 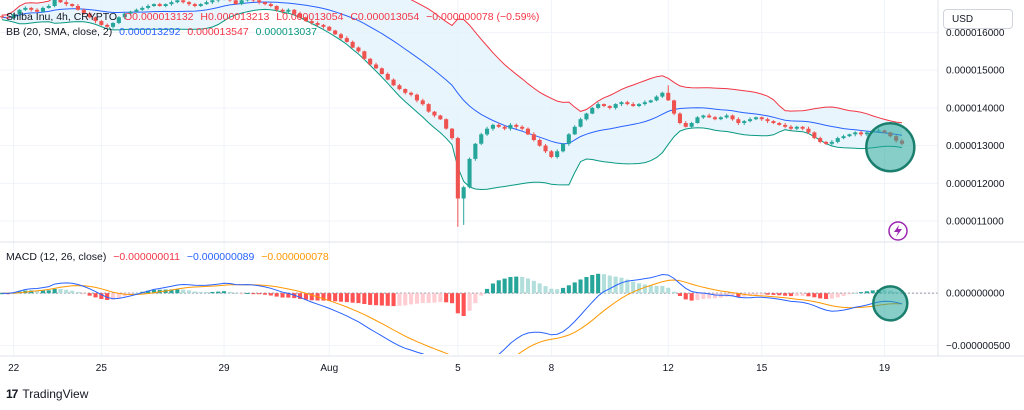 I want to click on macd-axis: 0.000000000 −0.000000500, so click(x=978, y=320).